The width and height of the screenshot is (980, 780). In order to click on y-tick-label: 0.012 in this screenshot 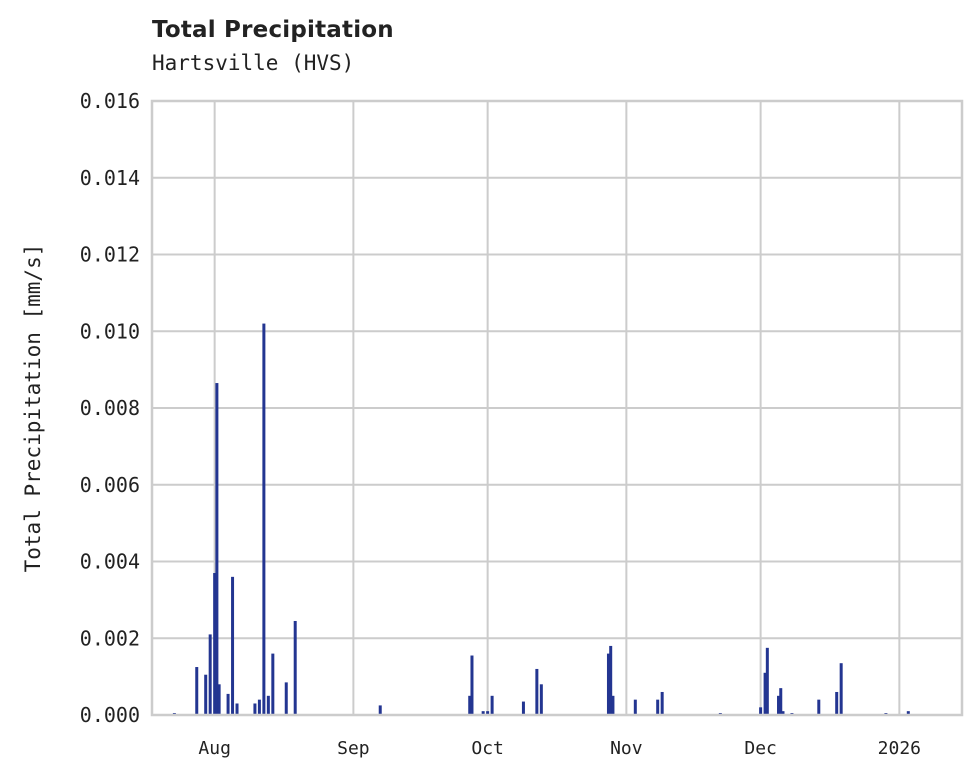, I will do `click(110, 255)`.